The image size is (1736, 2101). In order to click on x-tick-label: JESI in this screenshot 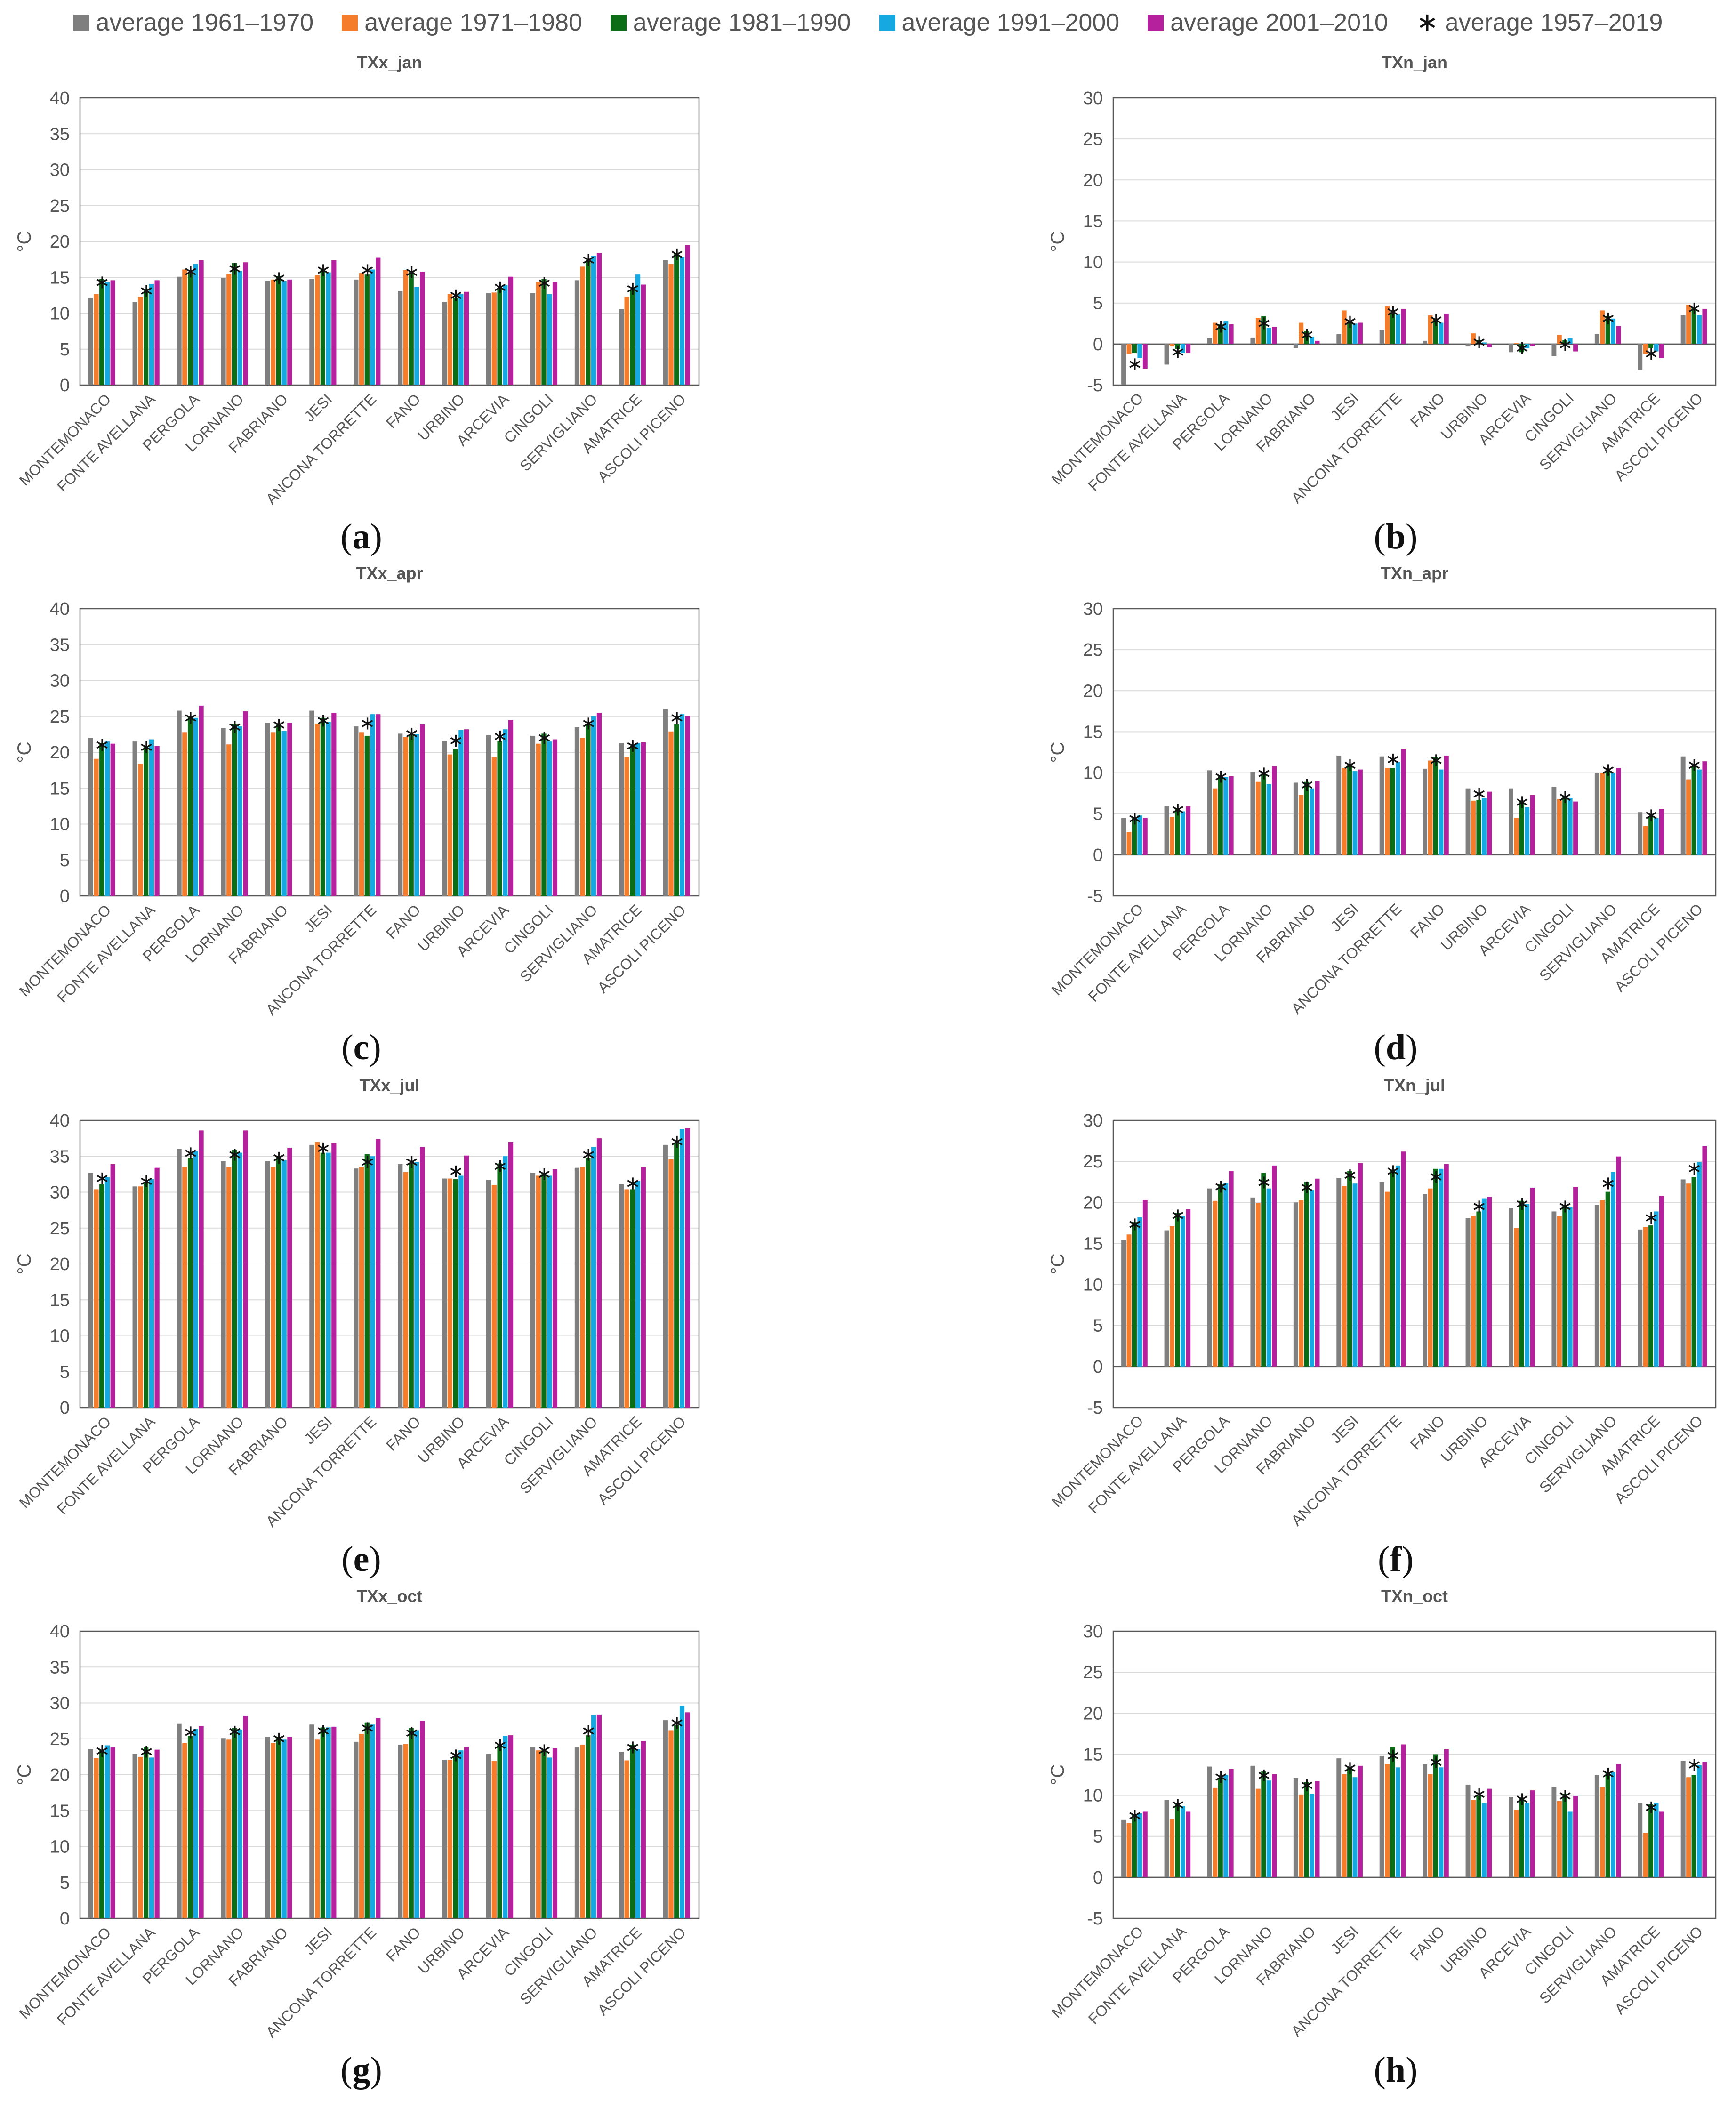, I will do `click(1344, 917)`.